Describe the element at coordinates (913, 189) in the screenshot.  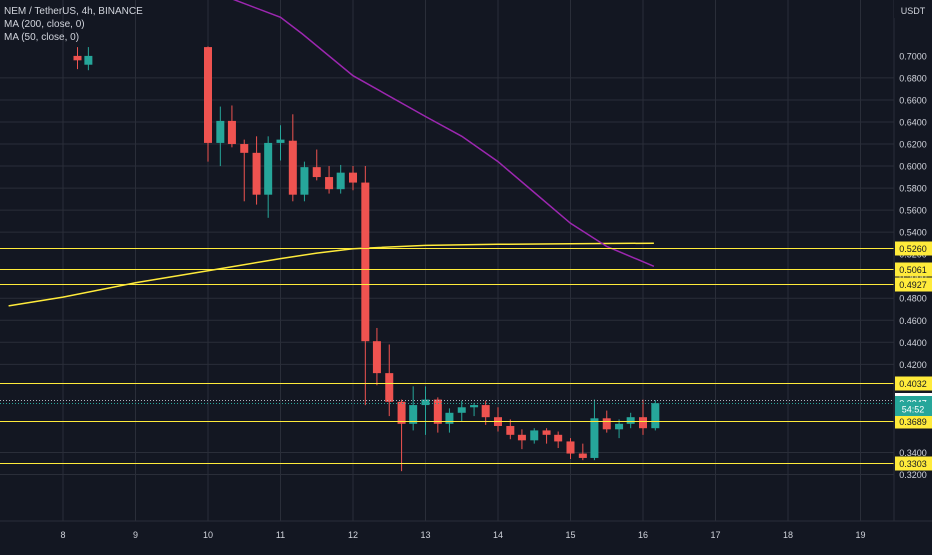
I see `y-tick-label: 0.5800` at that location.